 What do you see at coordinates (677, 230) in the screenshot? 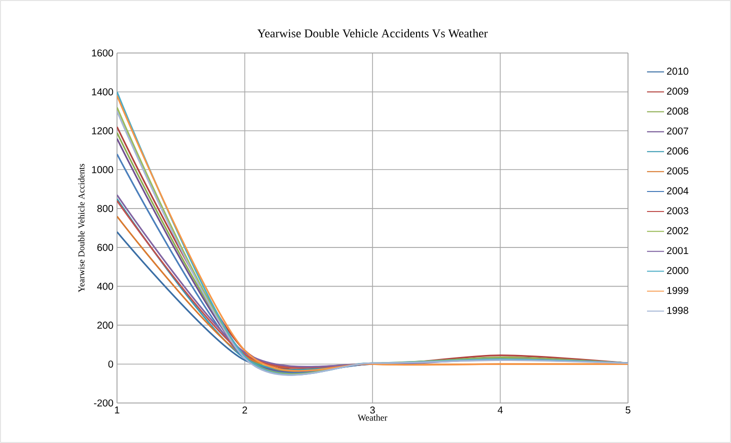
I see `legend-label: 2002` at bounding box center [677, 230].